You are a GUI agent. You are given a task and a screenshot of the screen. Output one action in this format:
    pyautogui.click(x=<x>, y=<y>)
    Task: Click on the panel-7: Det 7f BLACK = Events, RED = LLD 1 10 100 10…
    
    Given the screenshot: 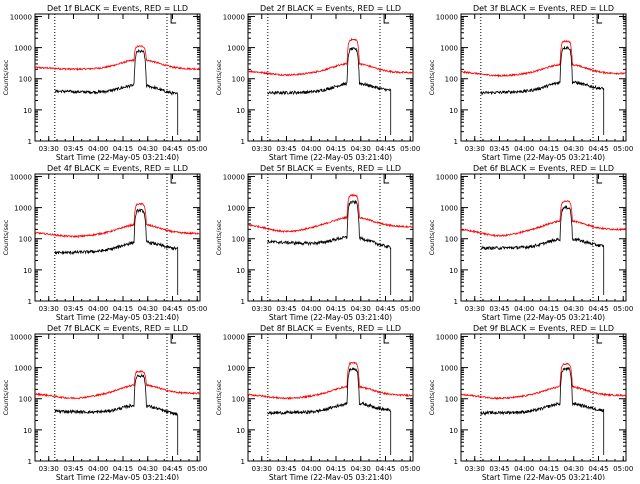 What is the action you would take?
    pyautogui.click(x=104, y=403)
    